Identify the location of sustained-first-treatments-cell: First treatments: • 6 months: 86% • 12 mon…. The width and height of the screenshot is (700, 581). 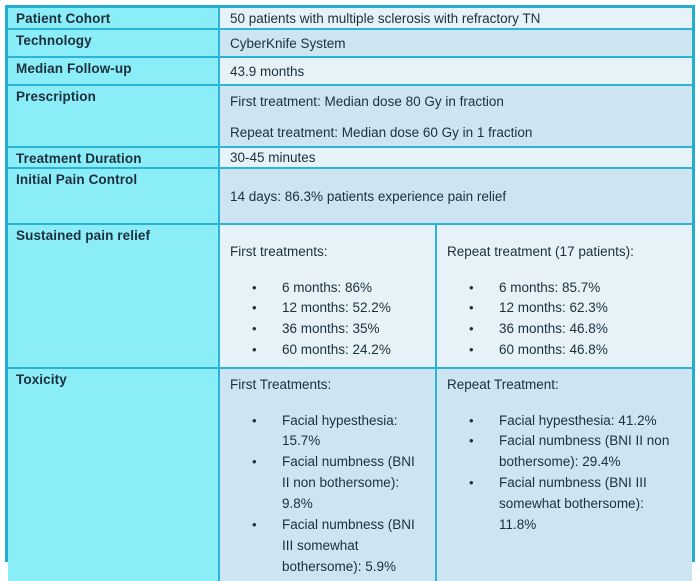
(328, 296).